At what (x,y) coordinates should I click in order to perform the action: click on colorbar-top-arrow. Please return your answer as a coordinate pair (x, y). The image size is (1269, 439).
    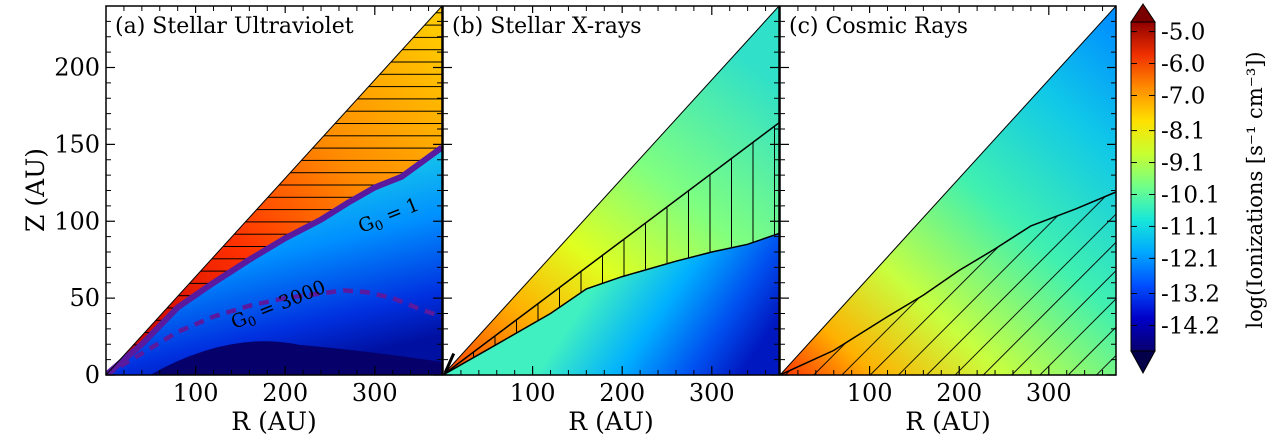
    Looking at the image, I should click on (1143, 13).